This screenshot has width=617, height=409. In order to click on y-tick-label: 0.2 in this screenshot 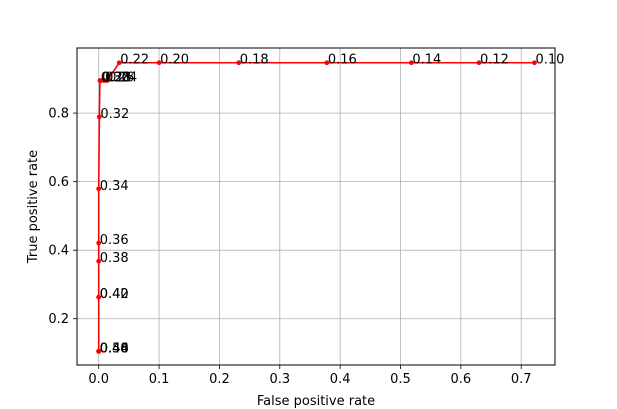, I will do `click(58, 319)`.